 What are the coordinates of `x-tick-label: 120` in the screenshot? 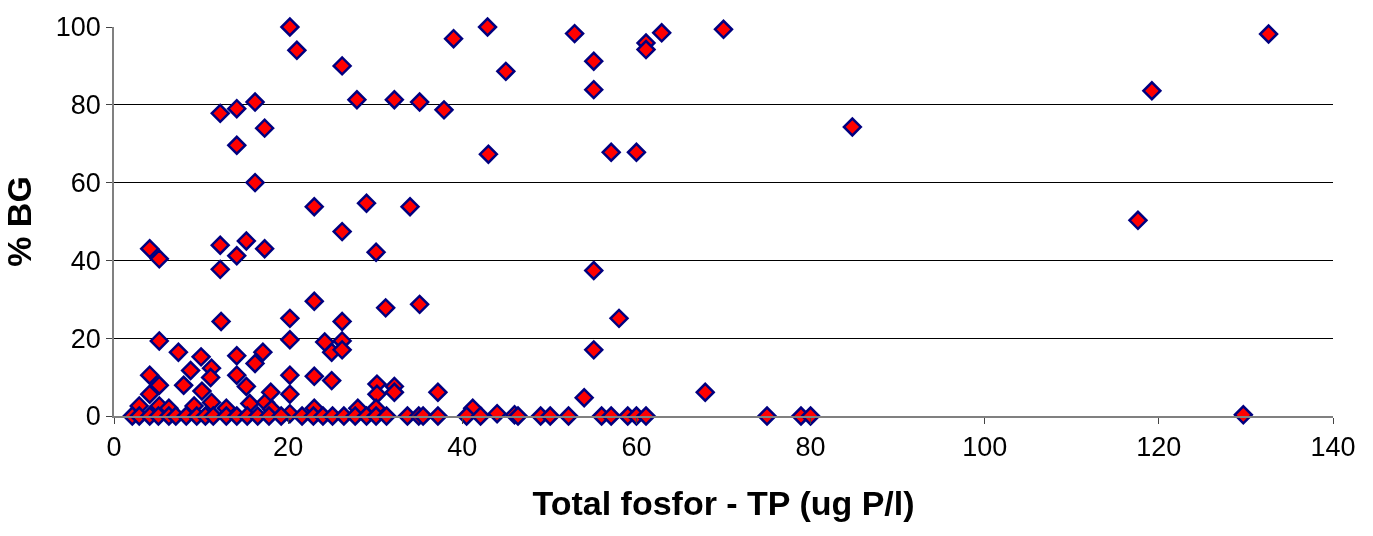 It's located at (1159, 447).